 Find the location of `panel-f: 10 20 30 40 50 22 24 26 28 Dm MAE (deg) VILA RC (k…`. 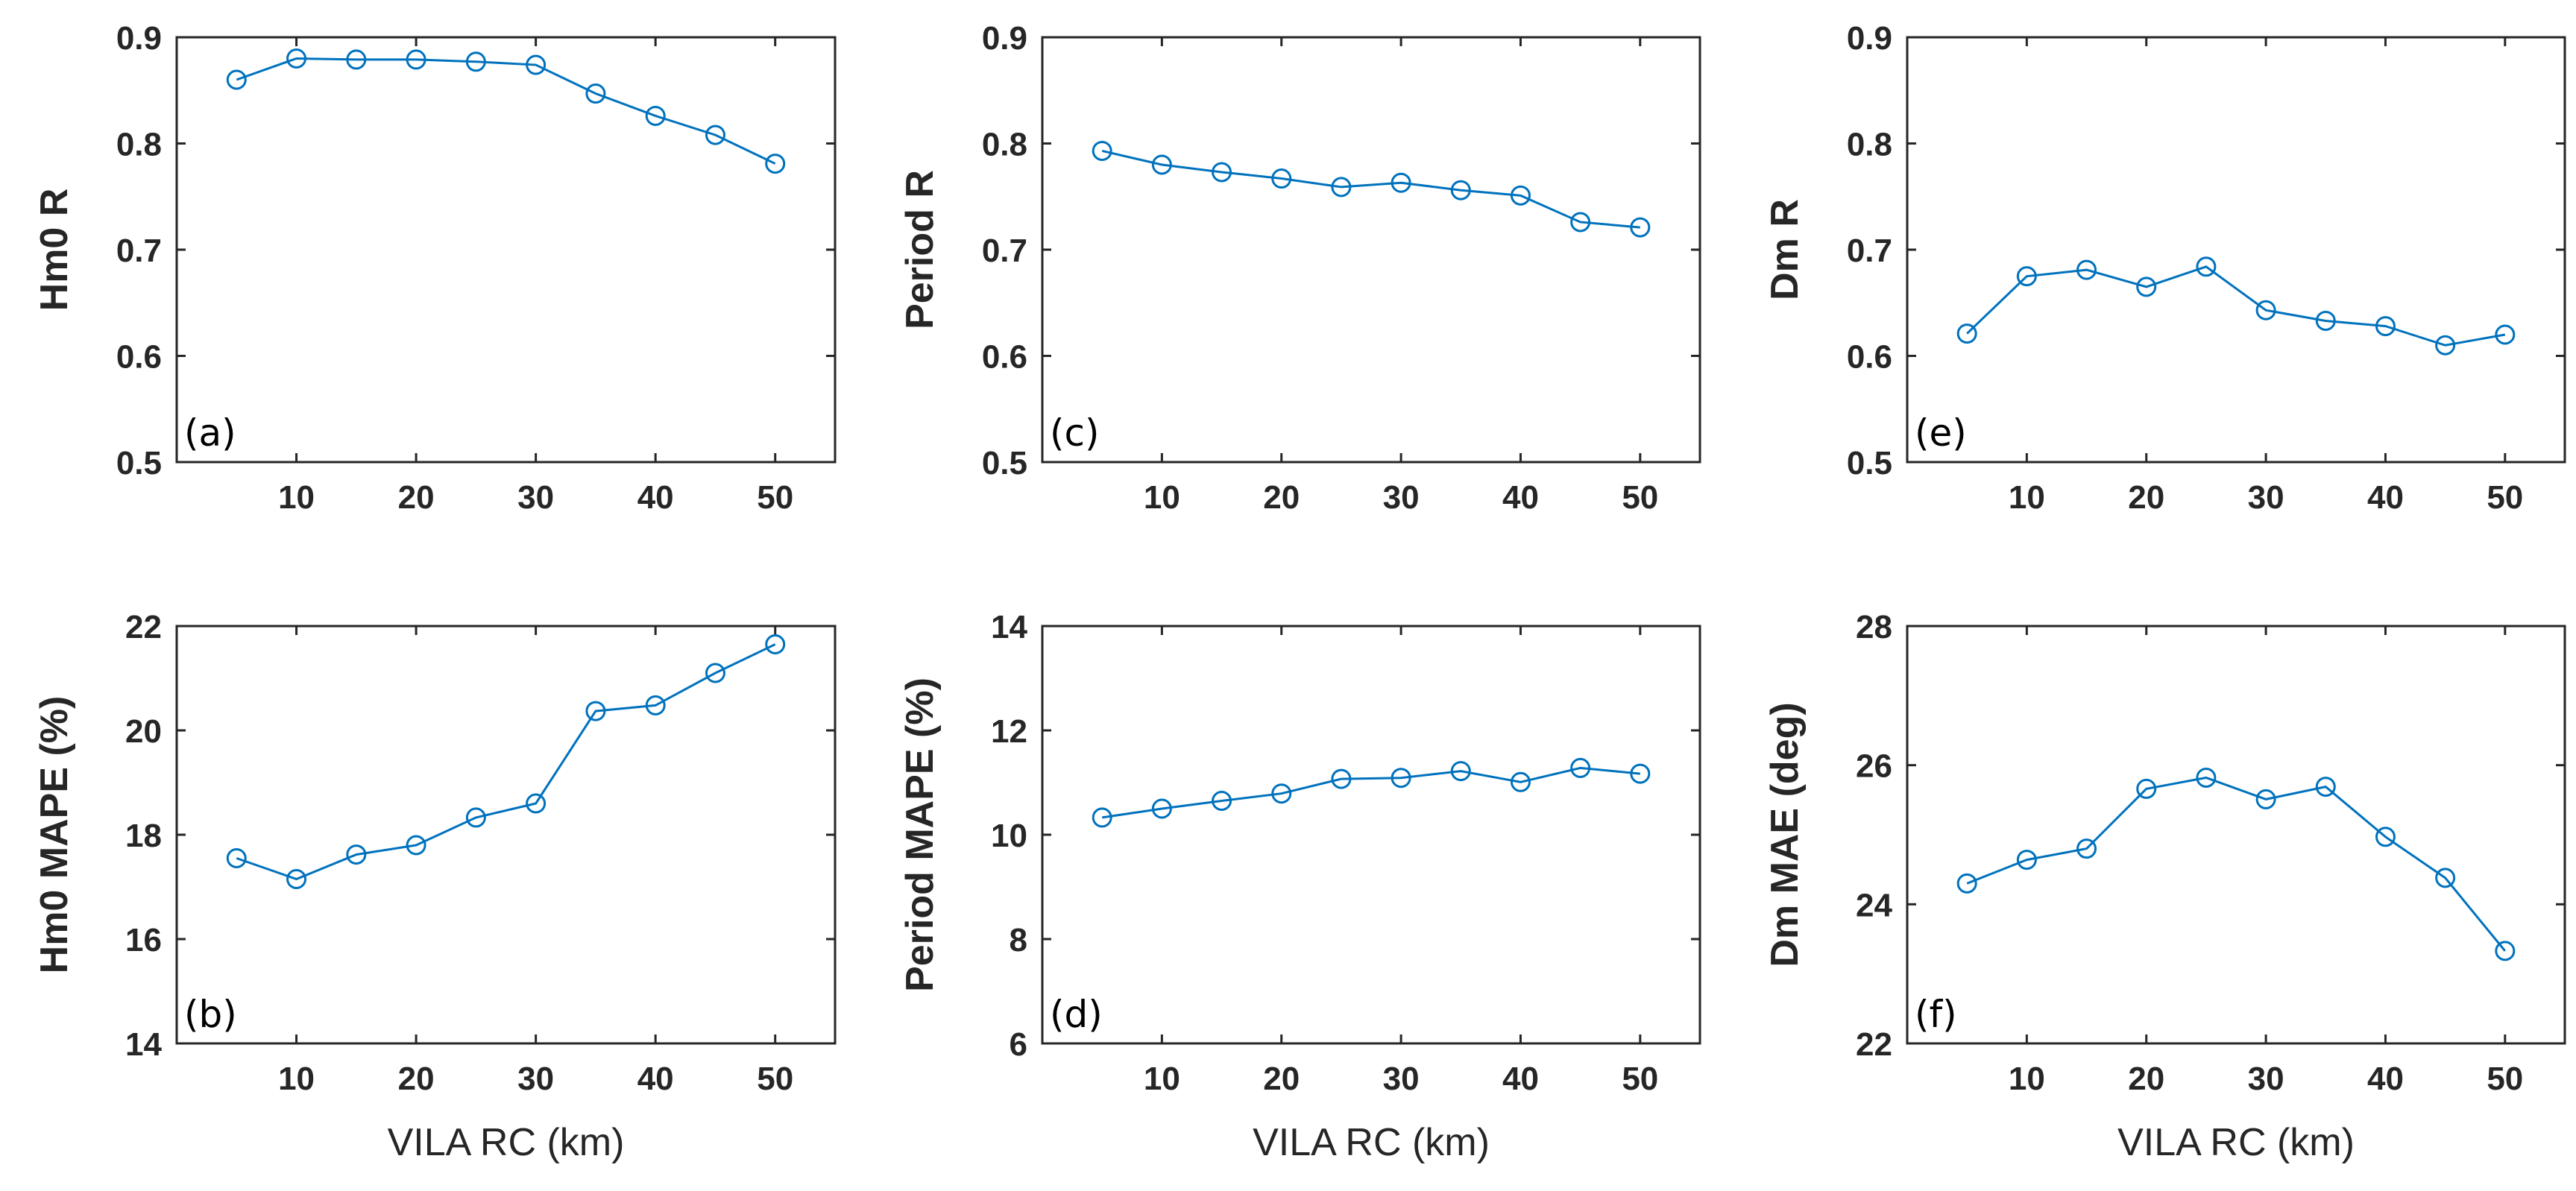

panel-f: 10 20 30 40 50 22 24 26 28 Dm MAE (deg) VILA RC (k… is located at coordinates (2164, 886).